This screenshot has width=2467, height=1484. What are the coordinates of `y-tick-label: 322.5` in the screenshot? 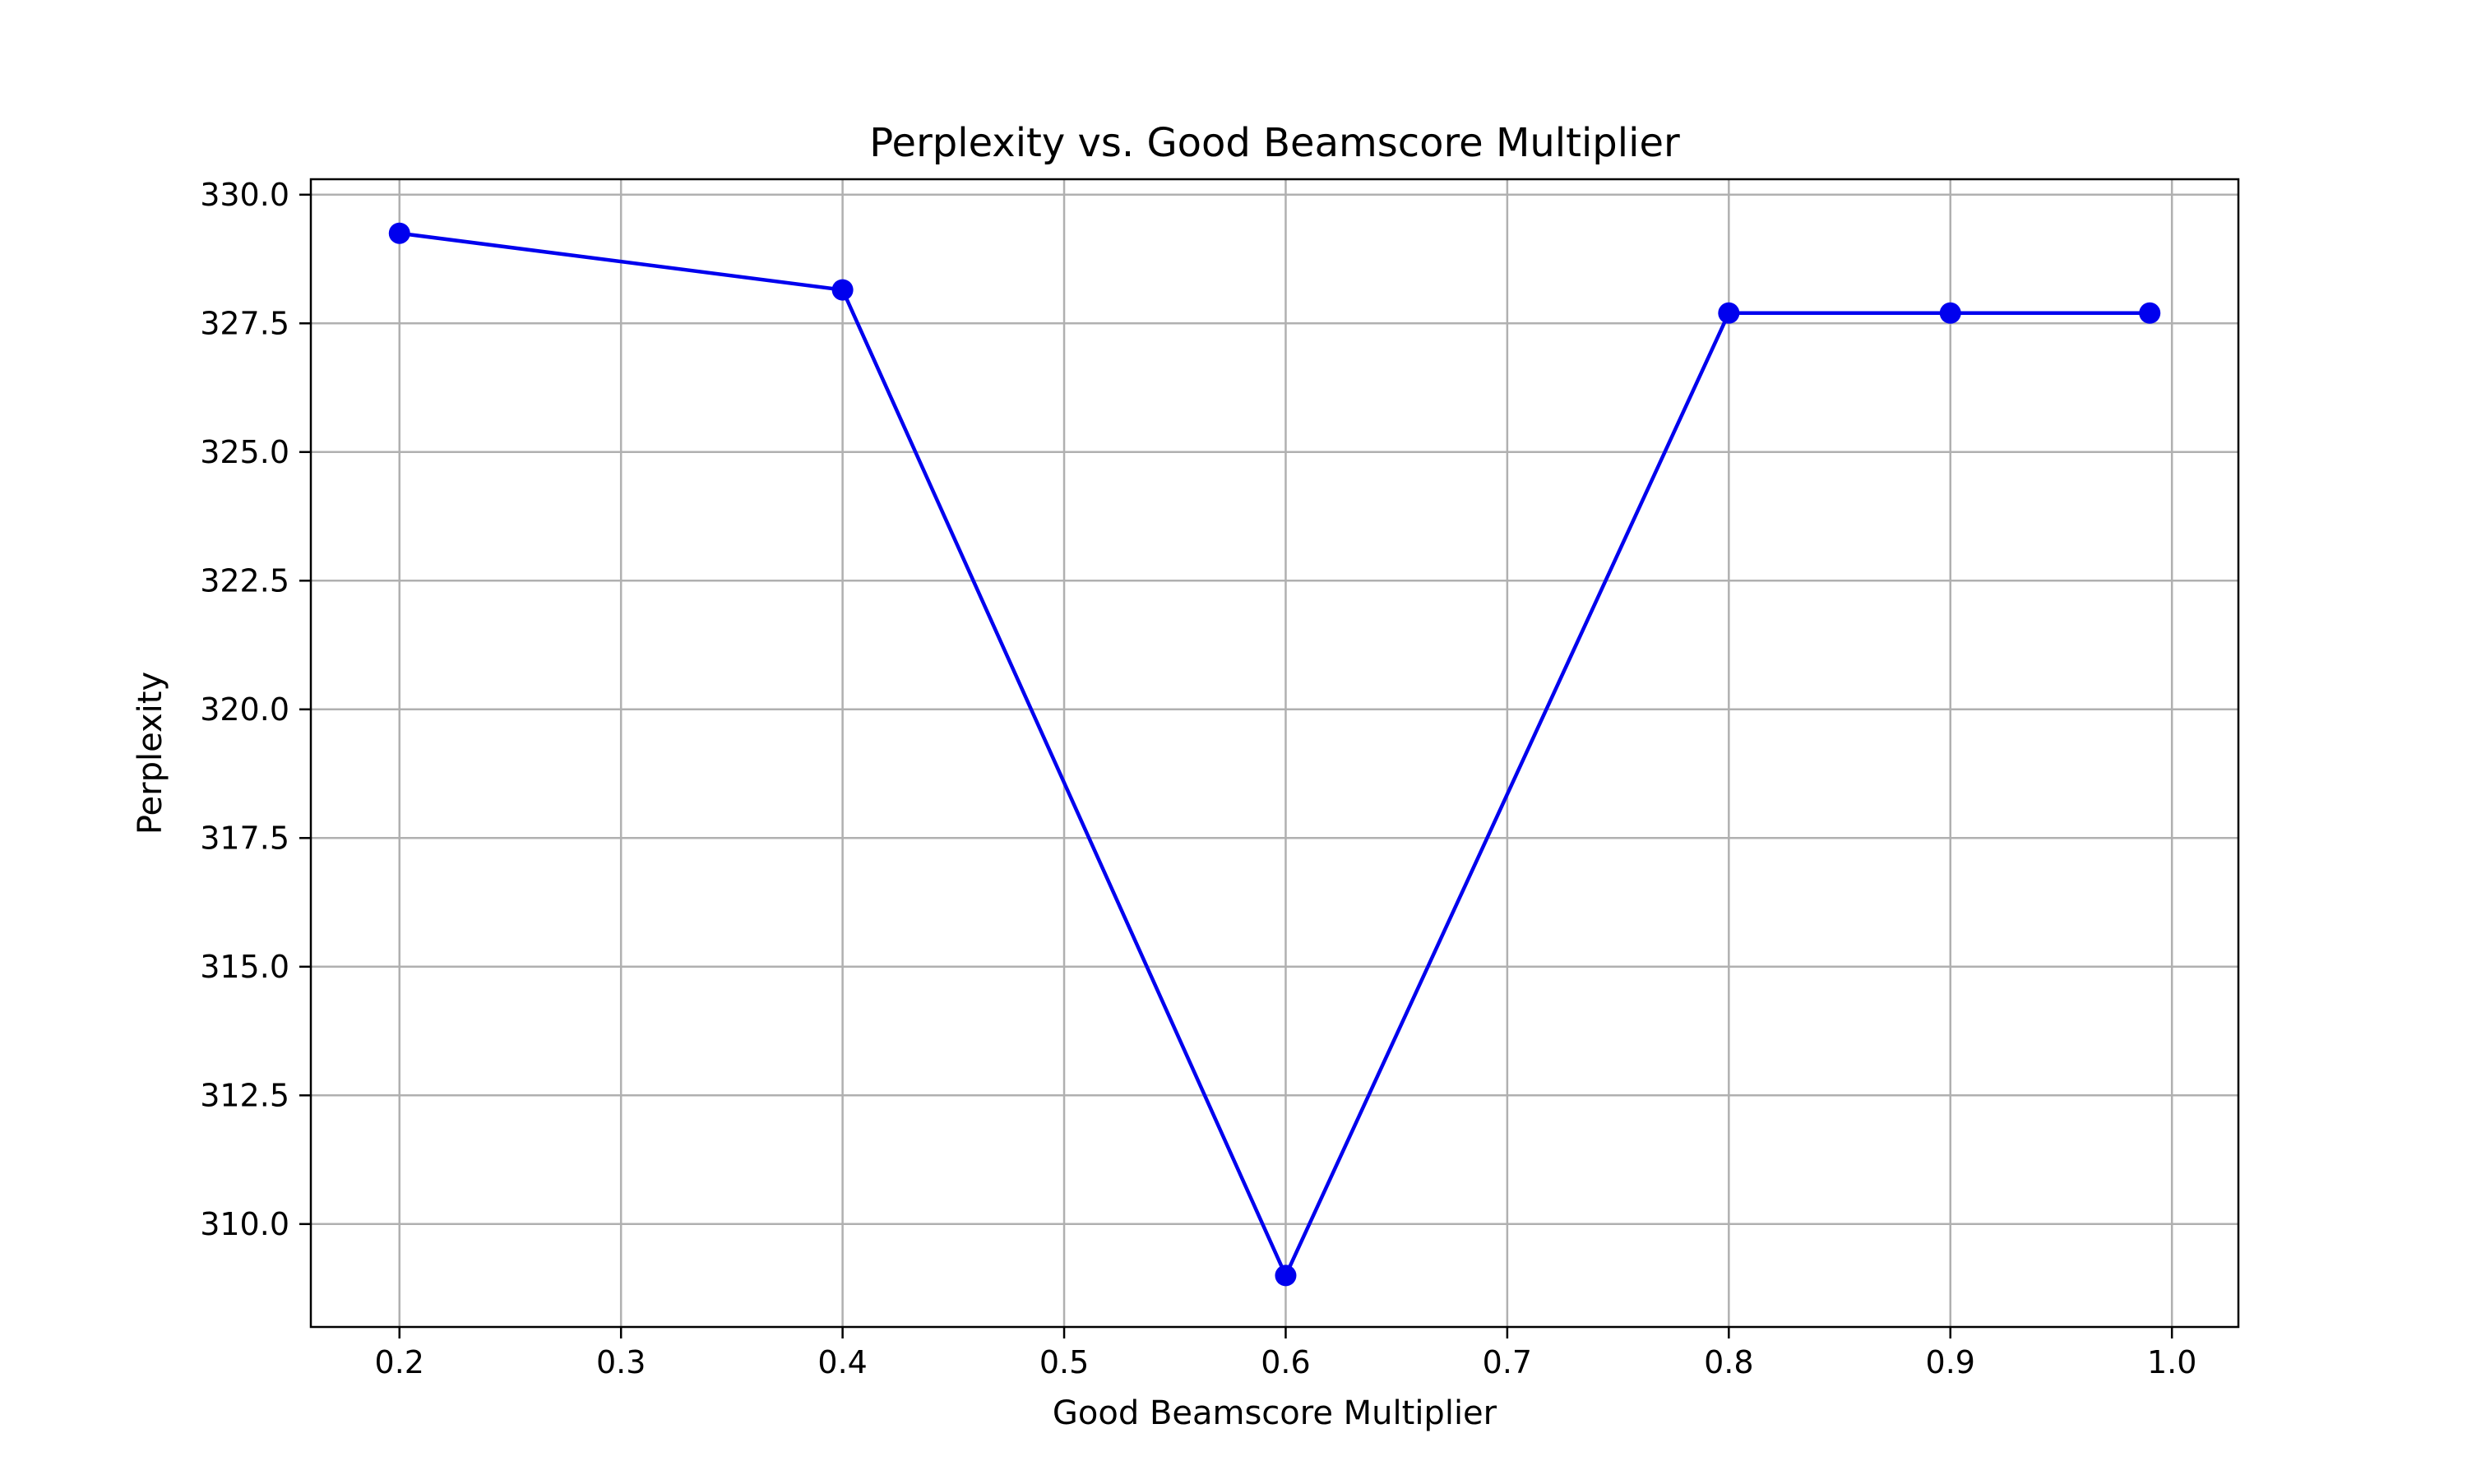 It's located at (244, 580).